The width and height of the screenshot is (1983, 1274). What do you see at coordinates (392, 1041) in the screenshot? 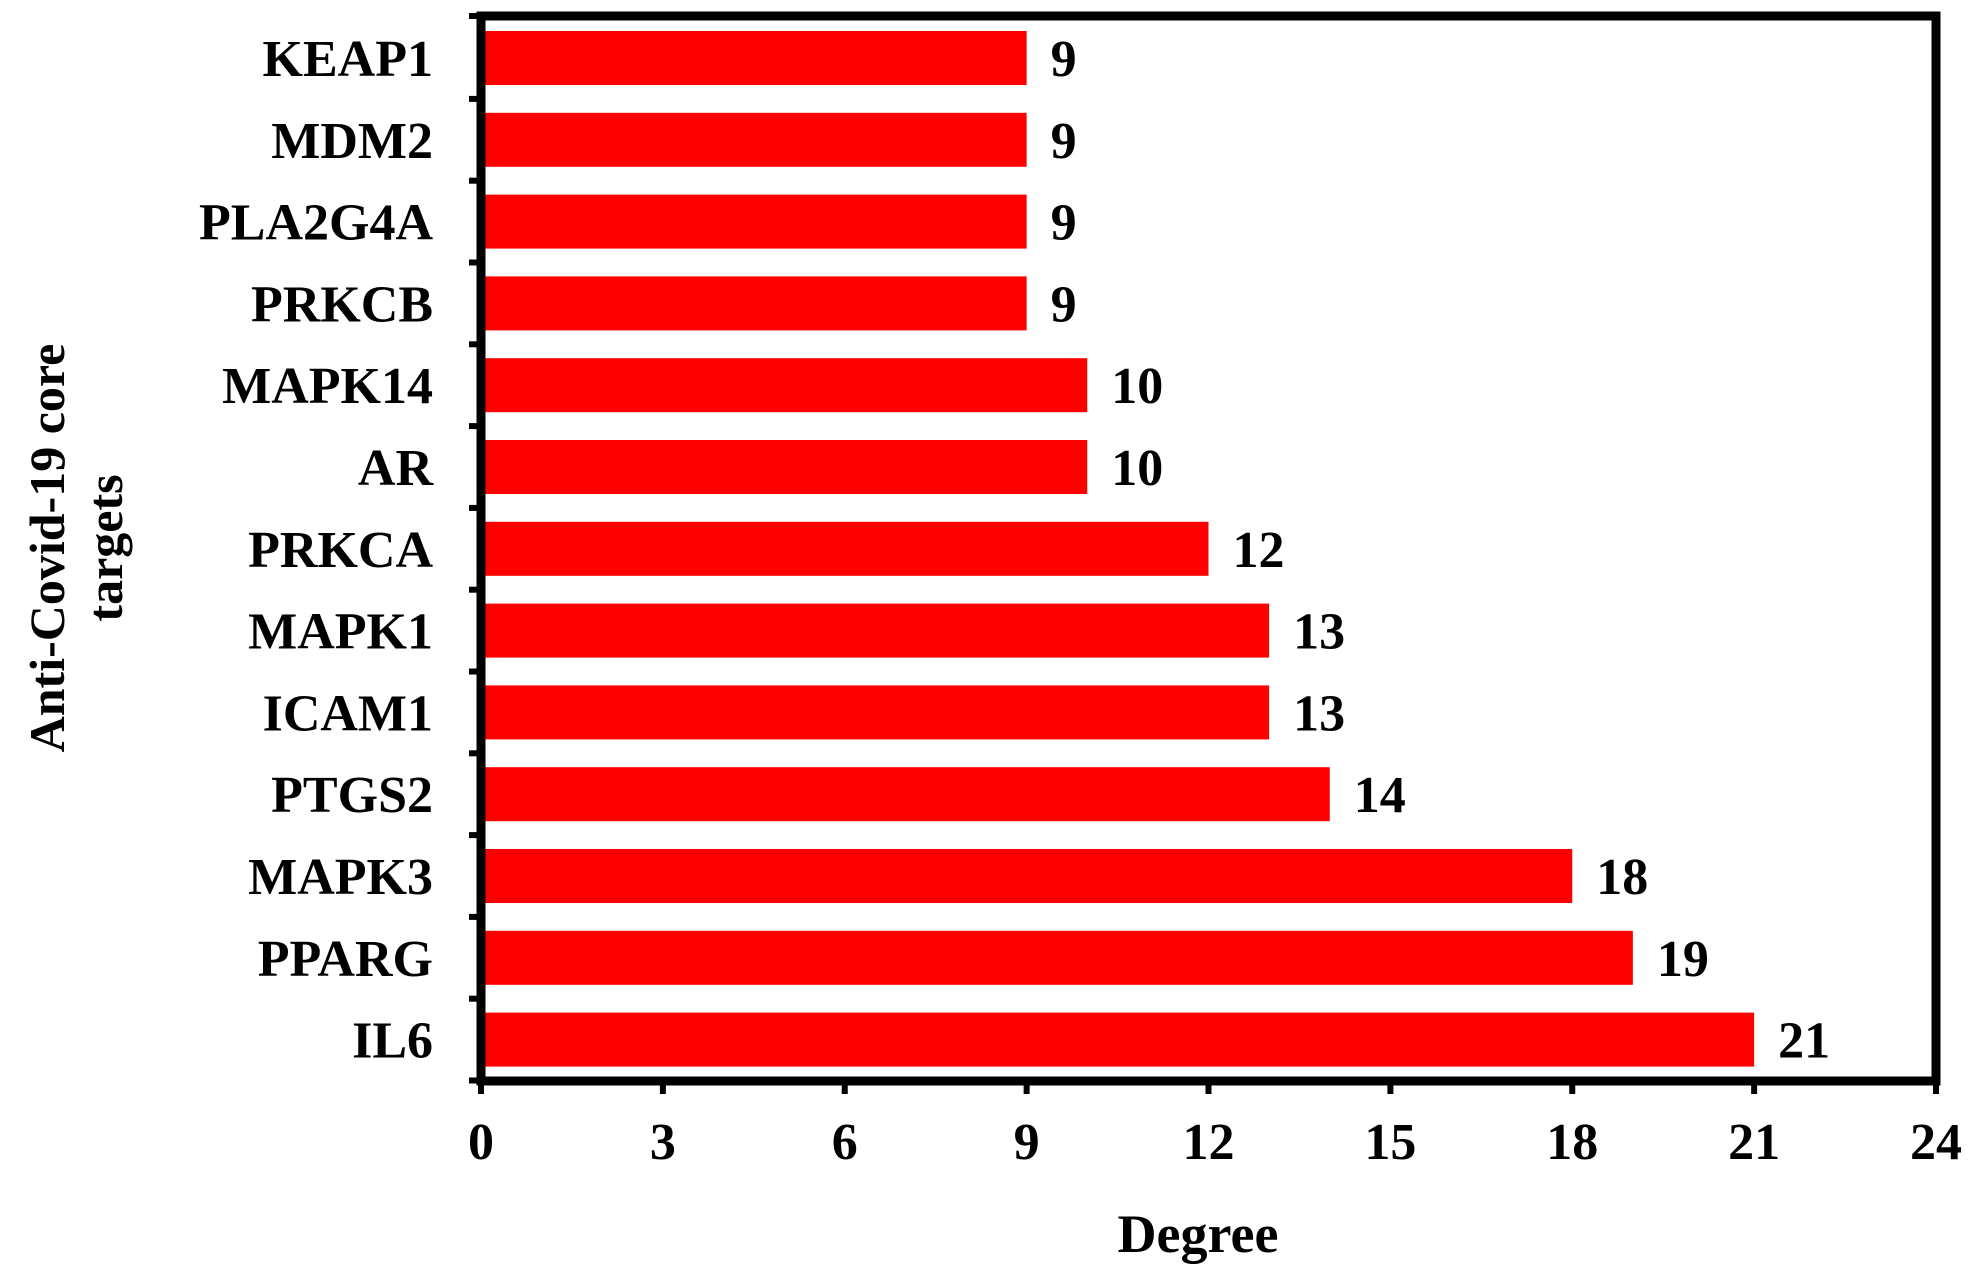
I see `category-label-il6: IL6` at bounding box center [392, 1041].